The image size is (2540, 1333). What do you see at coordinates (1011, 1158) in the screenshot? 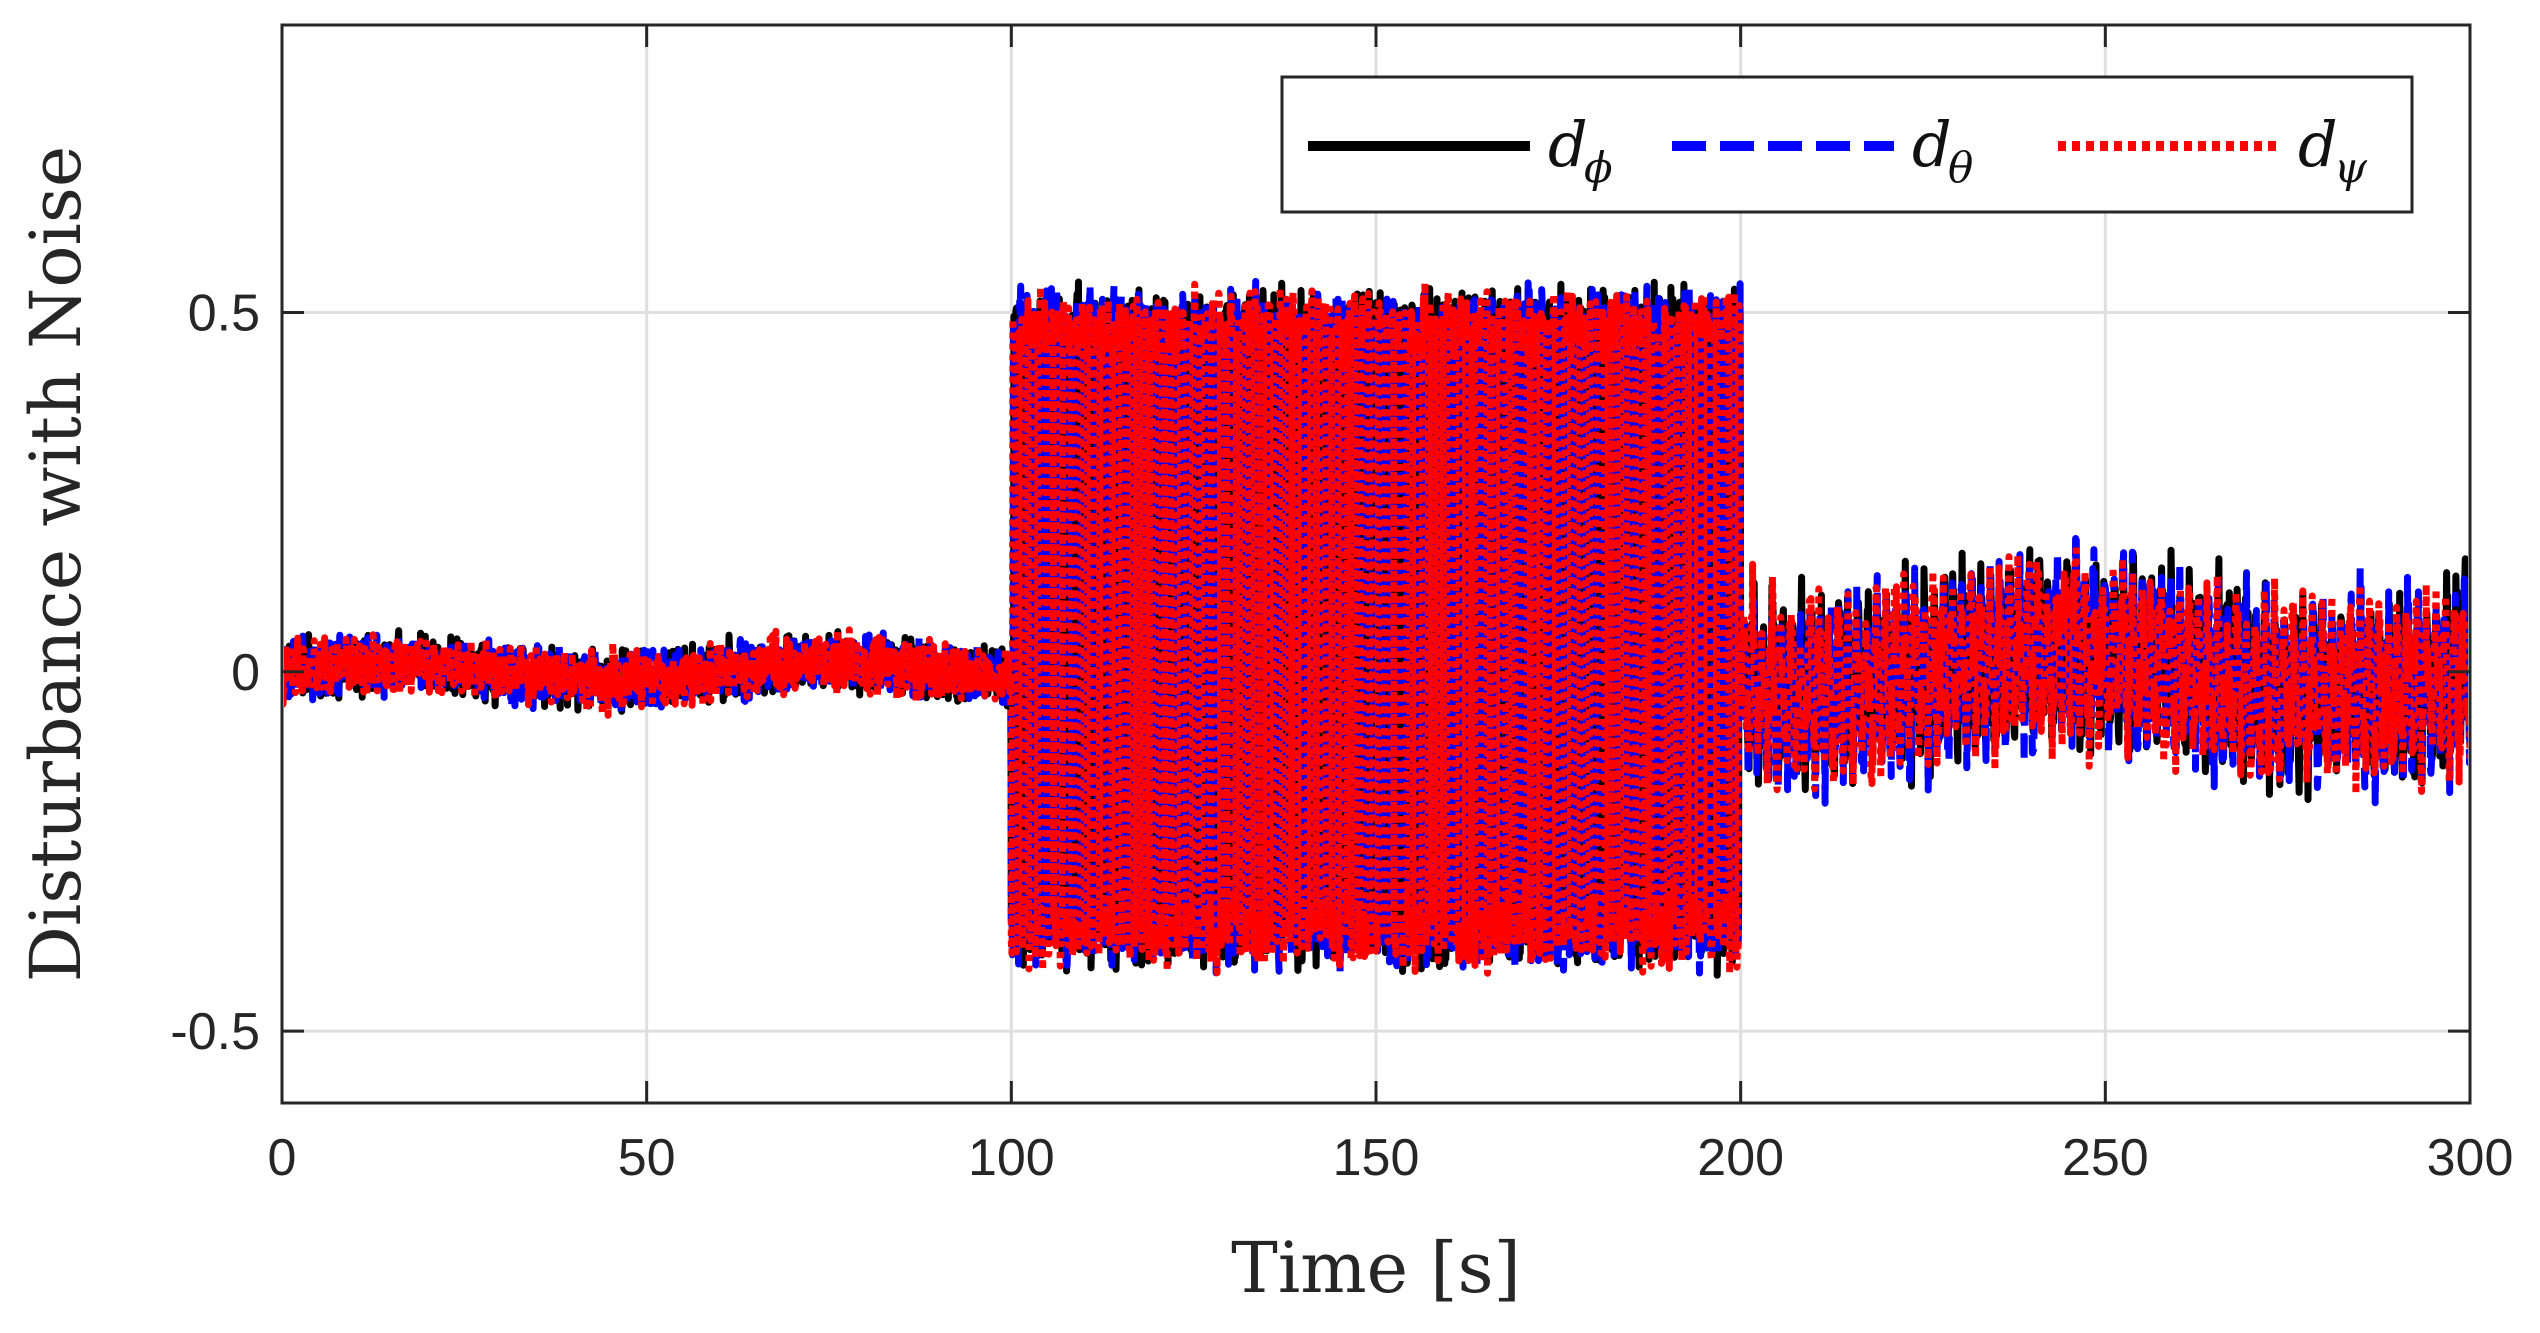
I see `x-tick-label: 100` at bounding box center [1011, 1158].